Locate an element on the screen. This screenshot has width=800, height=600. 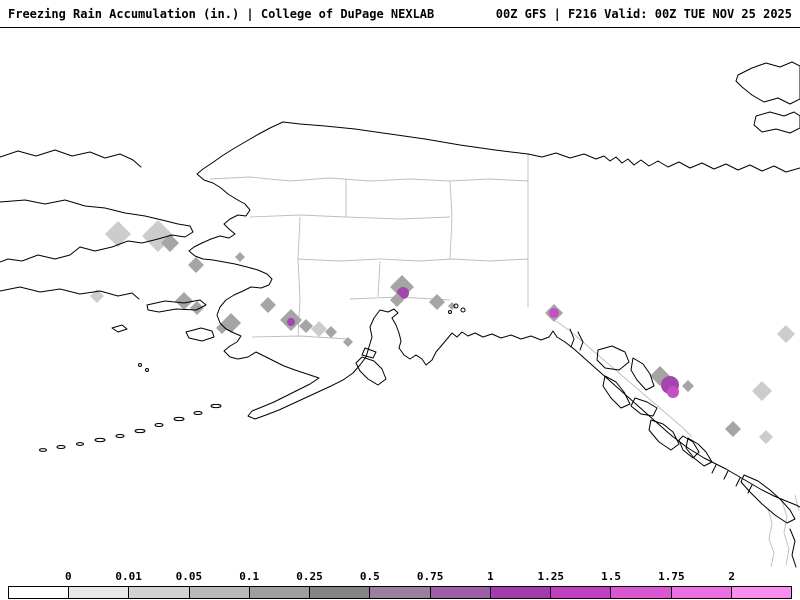
st-lawrence-island is located at coordinates (176, 306).